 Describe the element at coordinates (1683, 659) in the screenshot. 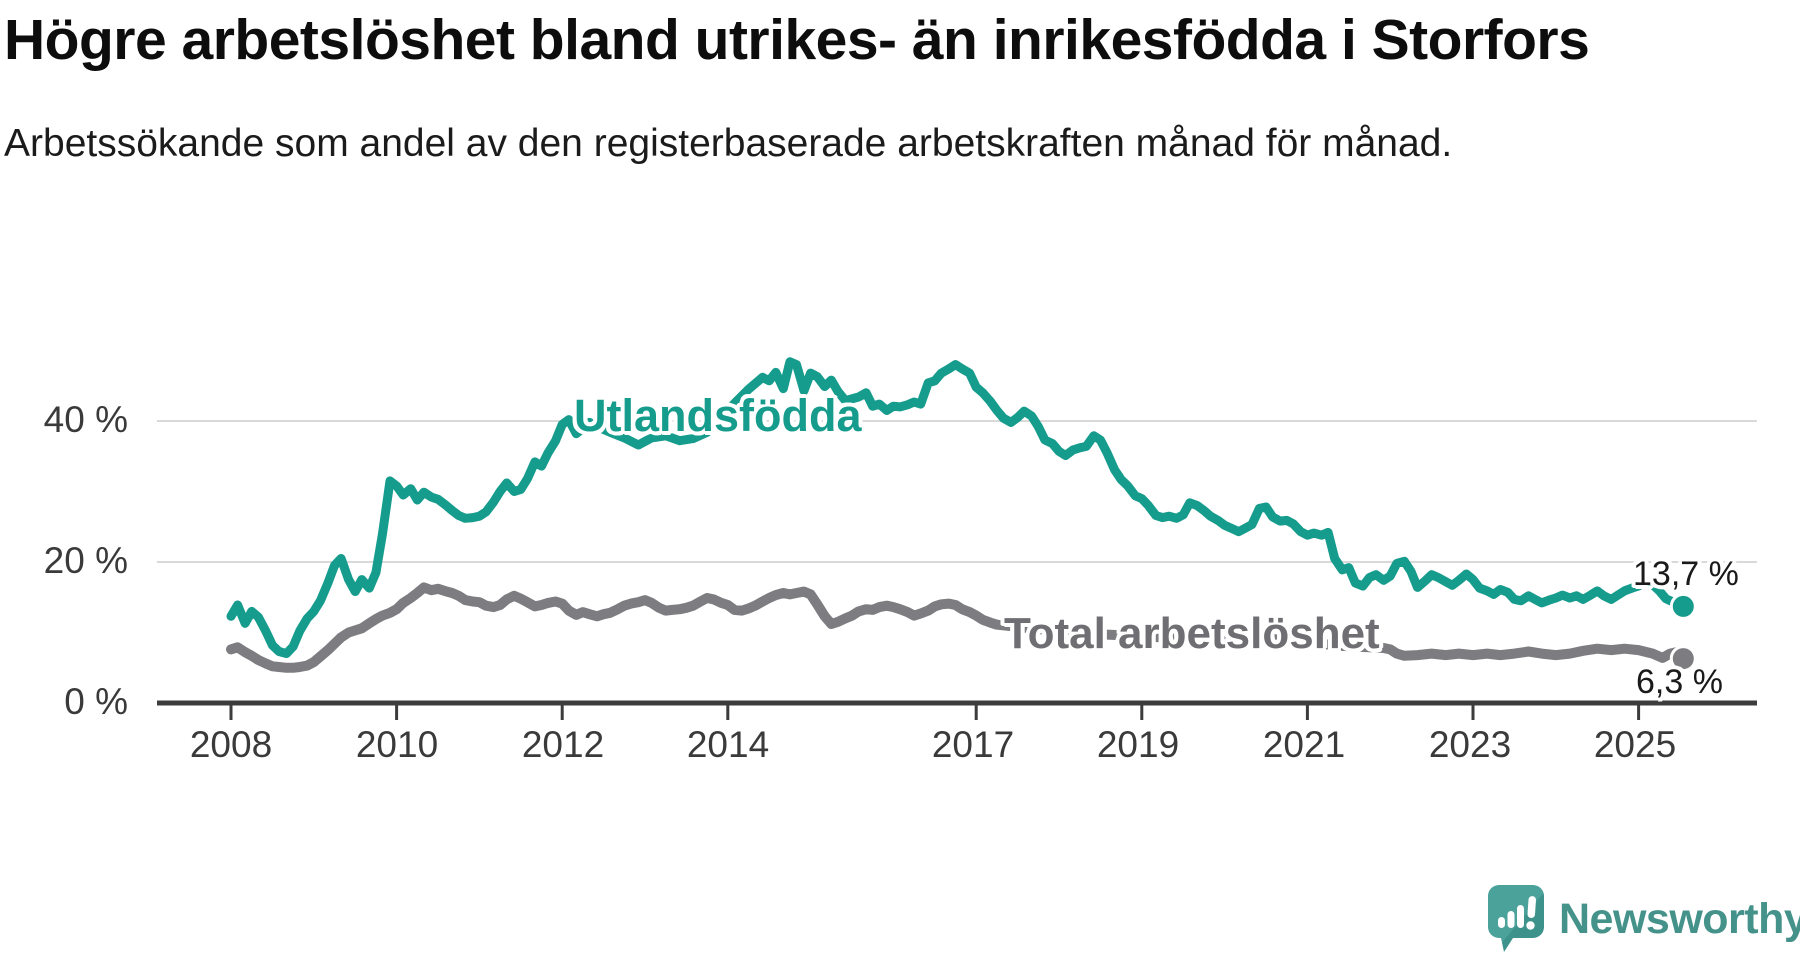

I see `end-dot-total` at that location.